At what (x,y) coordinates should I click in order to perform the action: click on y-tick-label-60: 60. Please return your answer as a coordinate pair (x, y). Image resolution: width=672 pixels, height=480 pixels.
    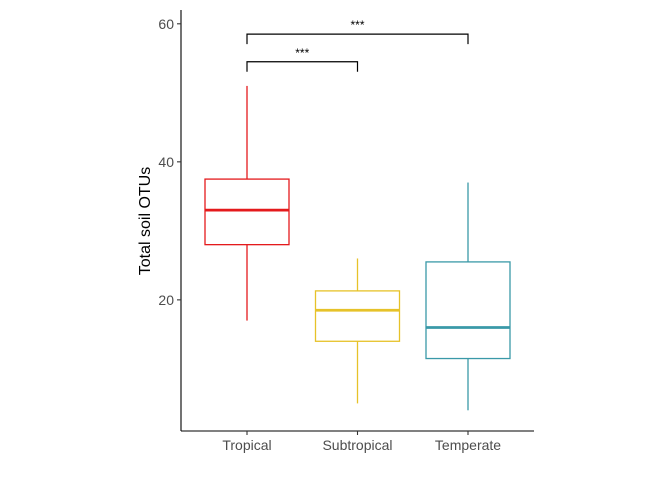
    Looking at the image, I should click on (166, 24).